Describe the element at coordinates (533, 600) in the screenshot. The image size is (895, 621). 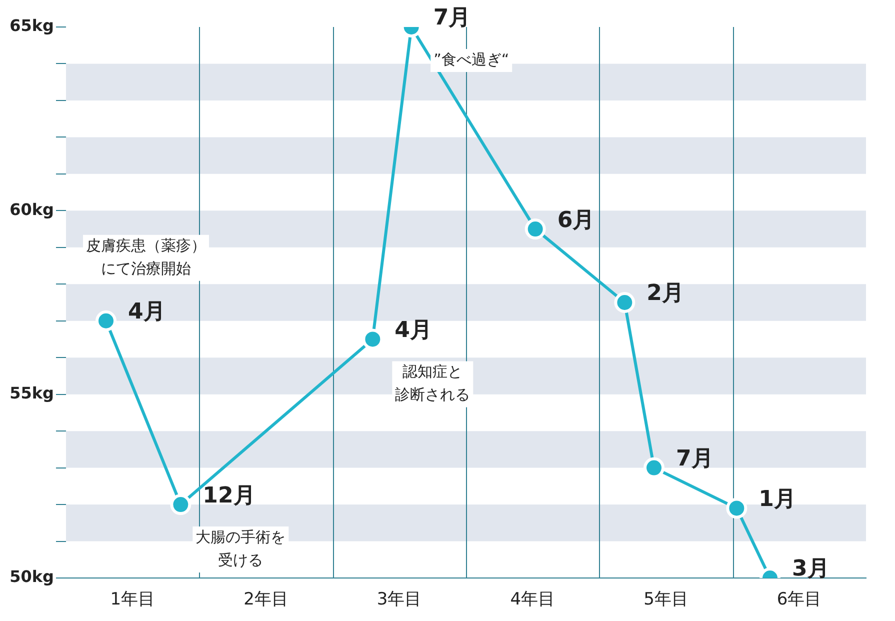
I see `x-tick-label: 4年目` at that location.